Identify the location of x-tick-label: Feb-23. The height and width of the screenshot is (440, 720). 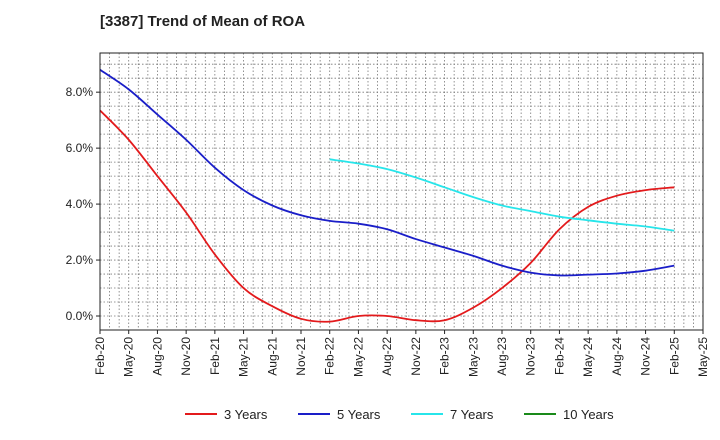
(445, 356).